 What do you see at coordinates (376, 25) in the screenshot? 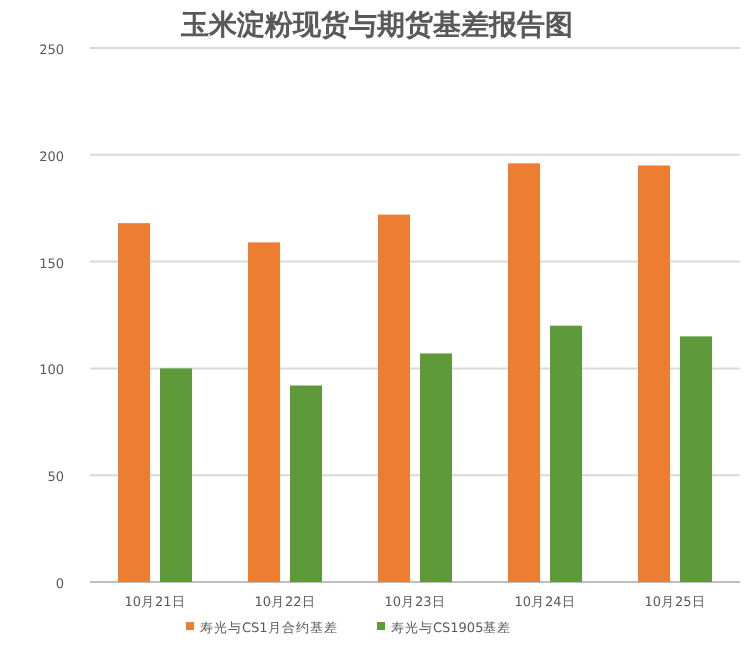
I see `chart-title: 玉米淀粉现货与期货基差报告图` at bounding box center [376, 25].